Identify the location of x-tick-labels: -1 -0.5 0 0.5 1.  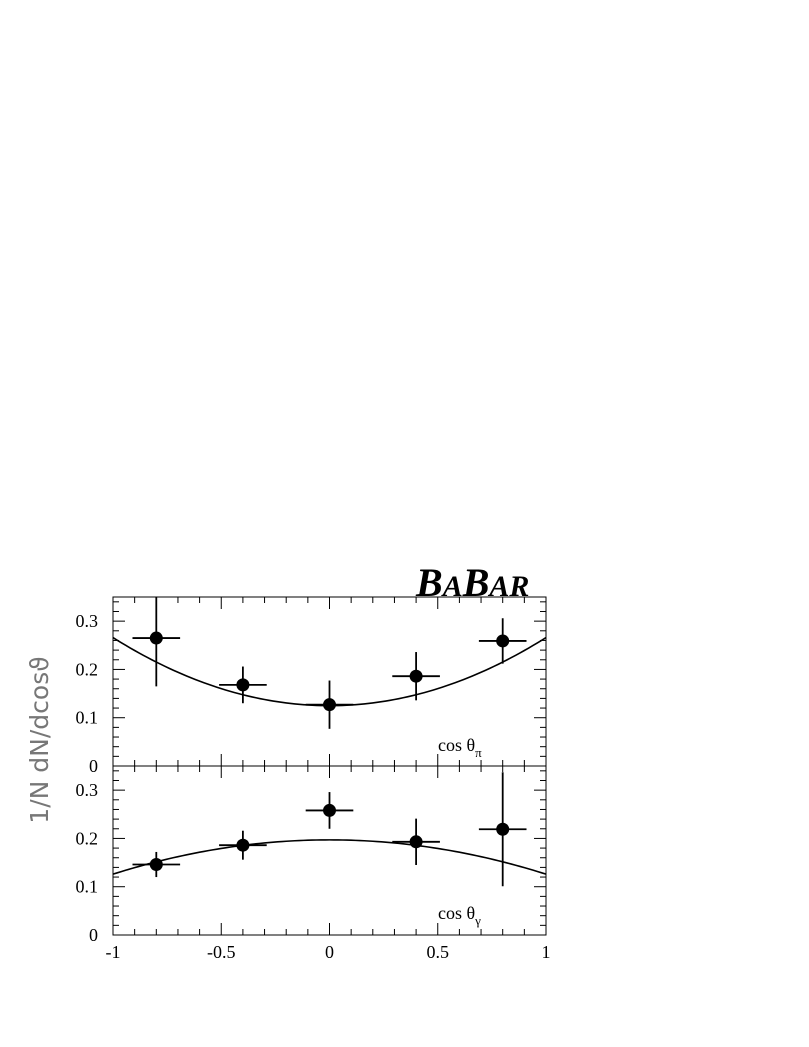
(328, 952).